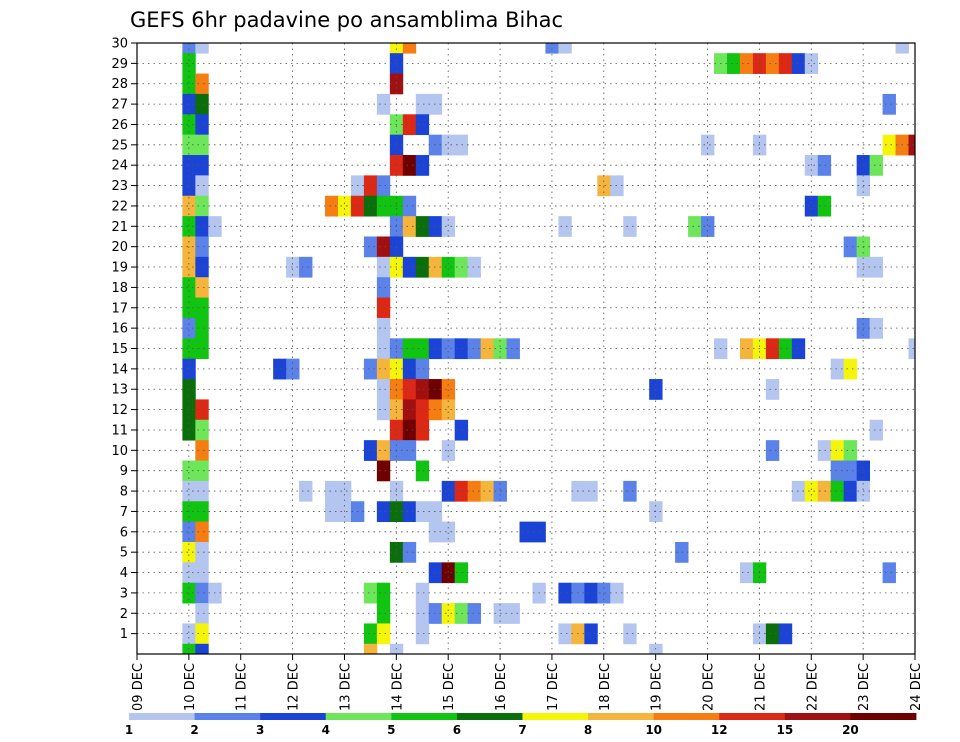  Describe the element at coordinates (346, 687) in the screenshot. I see `x-tick-label: 13 DEC` at that location.